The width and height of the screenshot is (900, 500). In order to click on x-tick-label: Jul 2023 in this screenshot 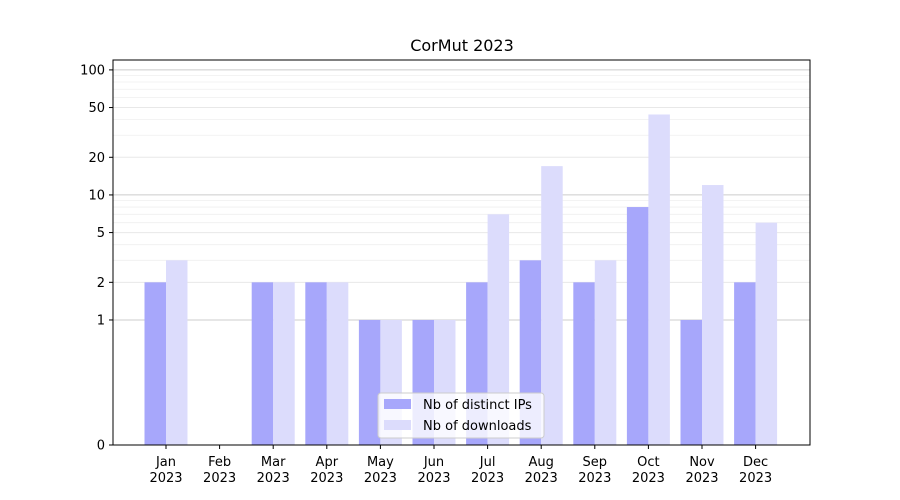, I will do `click(487, 470)`.